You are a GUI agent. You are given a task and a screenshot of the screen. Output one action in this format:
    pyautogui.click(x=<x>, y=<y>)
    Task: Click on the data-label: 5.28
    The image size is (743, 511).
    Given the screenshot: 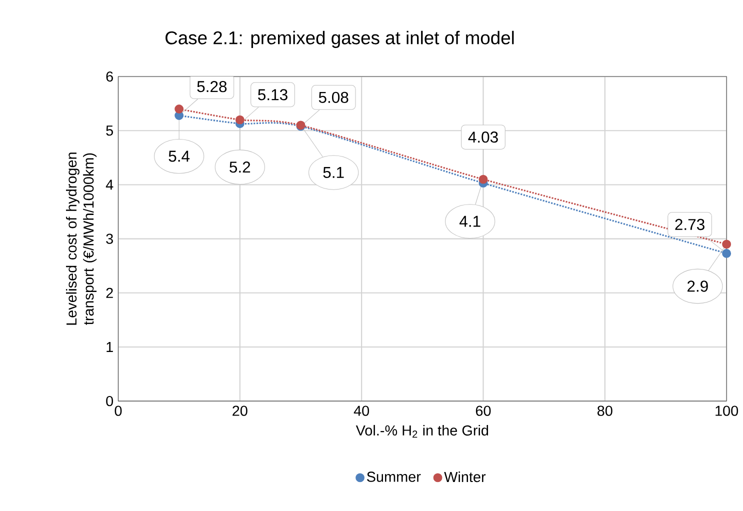 What is the action you would take?
    pyautogui.click(x=212, y=86)
    